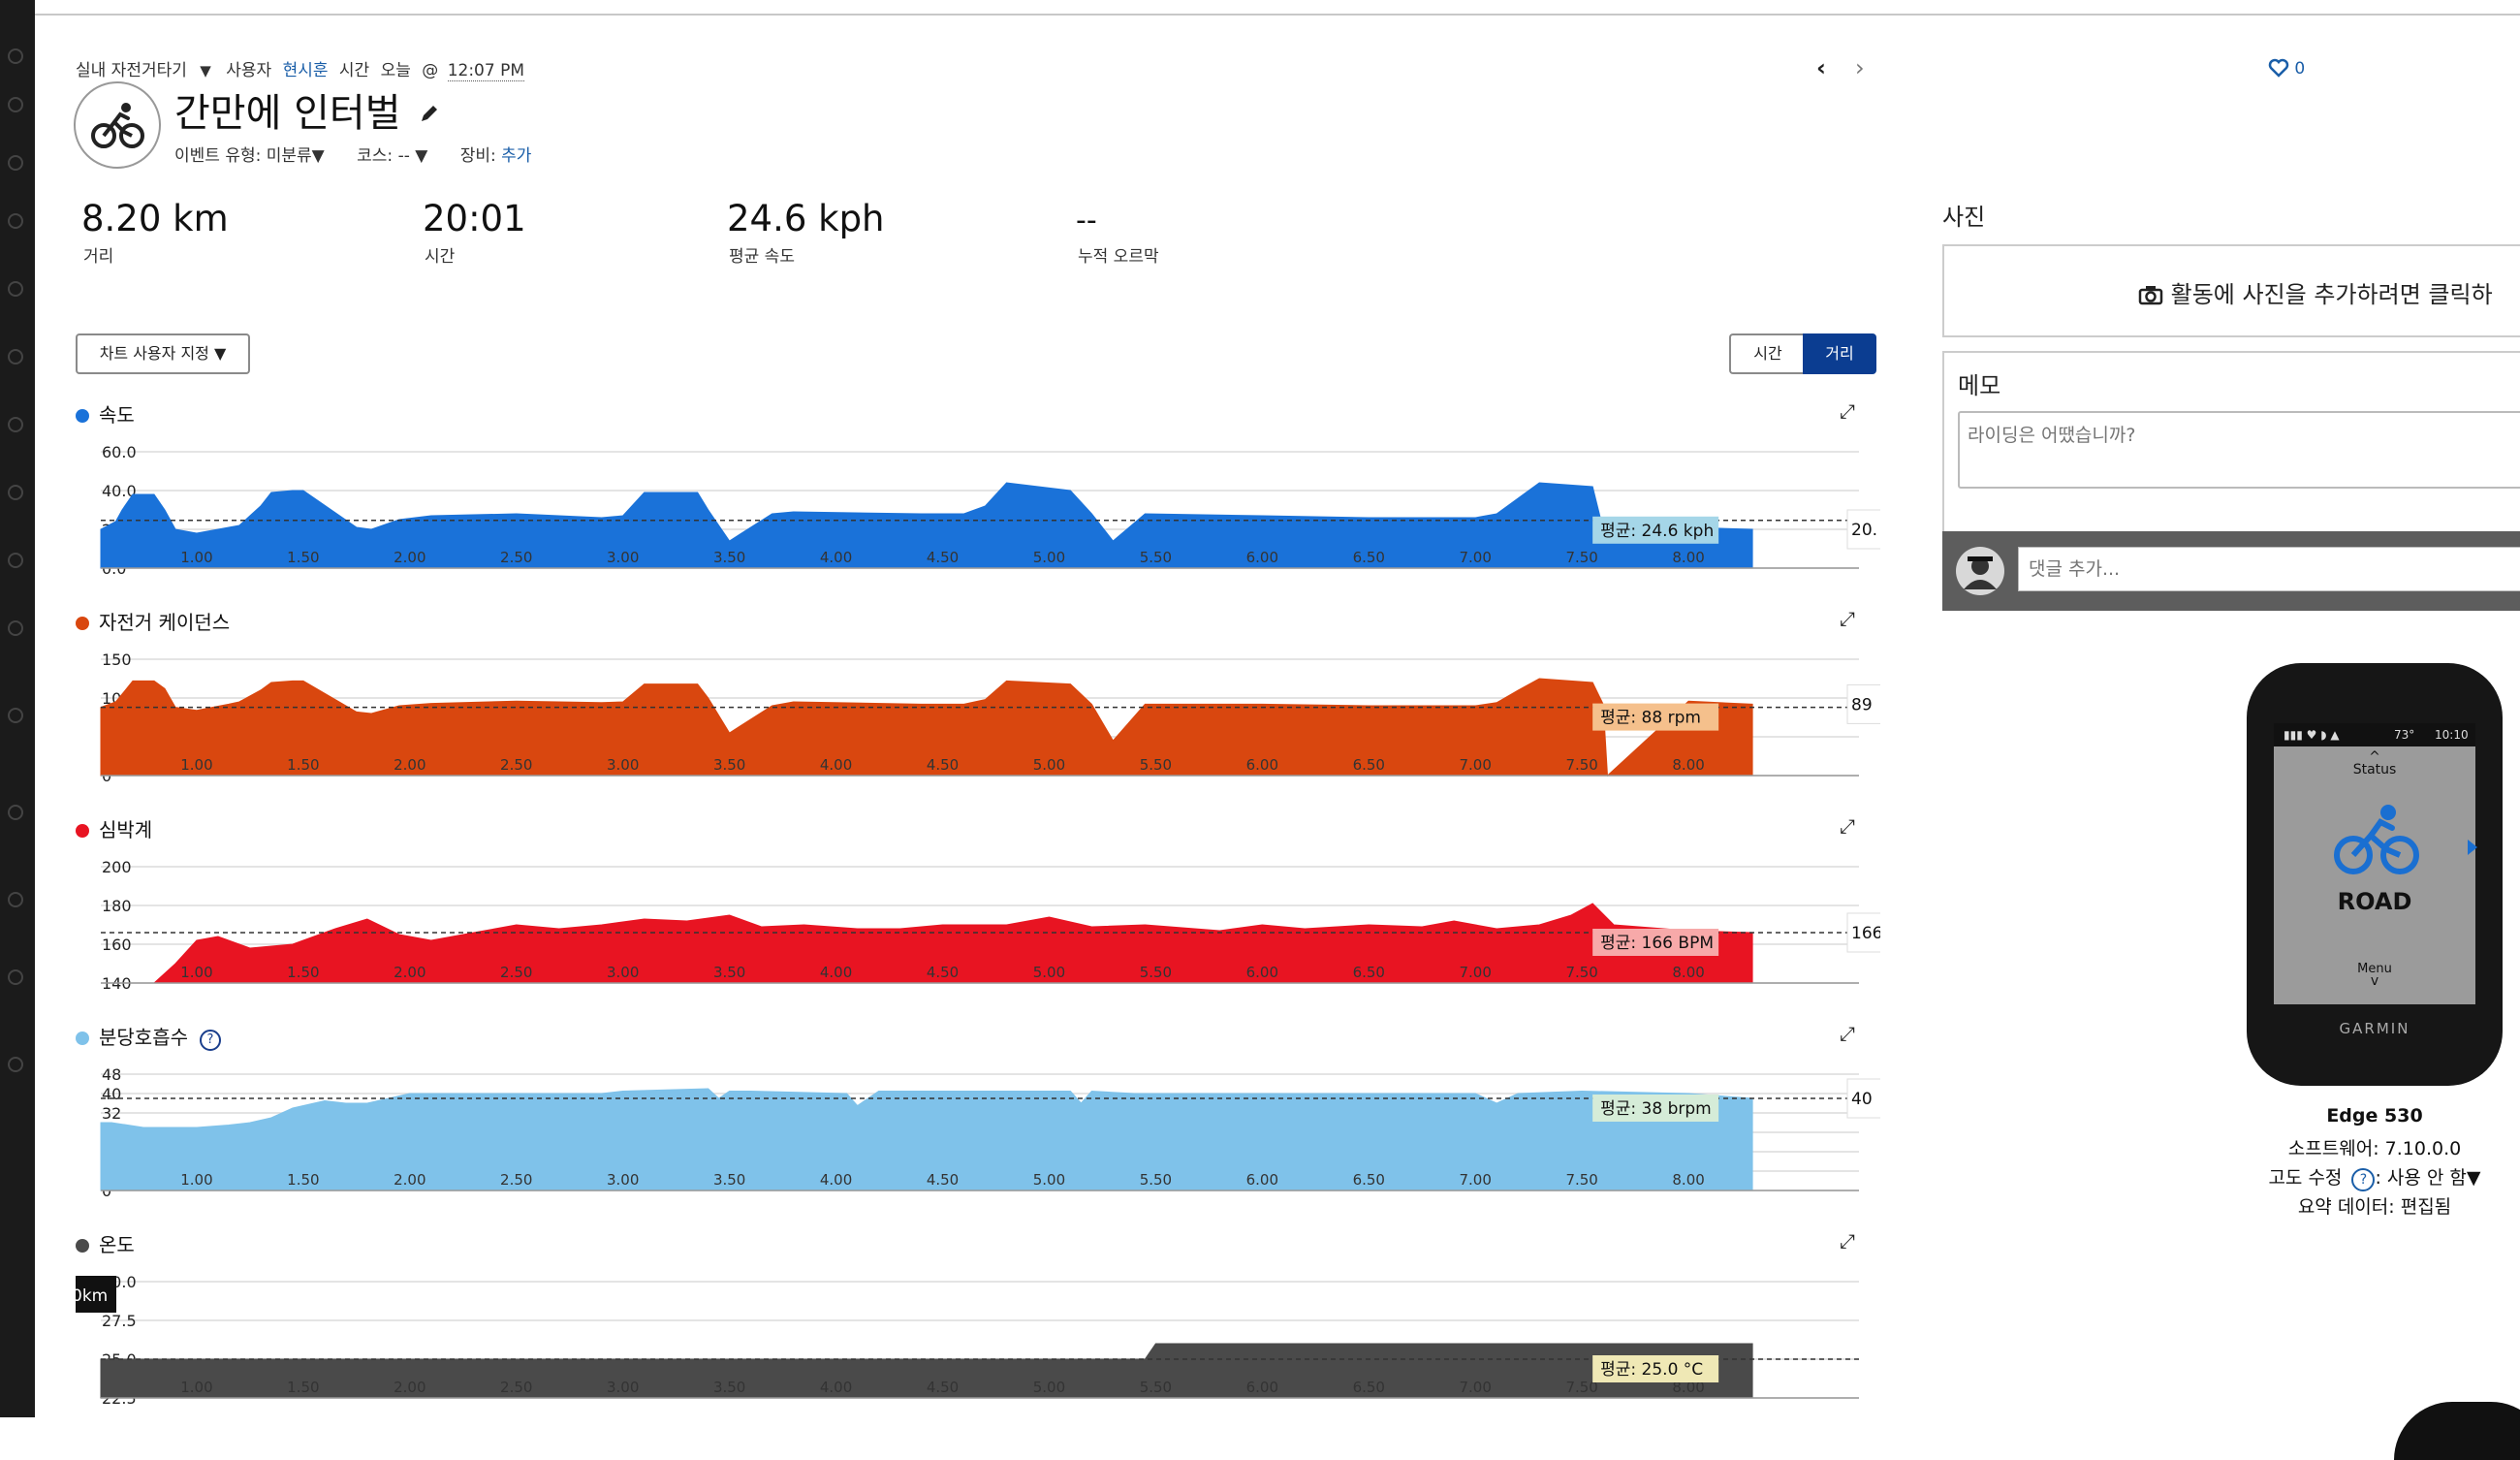 The height and width of the screenshot is (1460, 2520). What do you see at coordinates (1862, 704) in the screenshot?
I see `cursor-readout: 89` at bounding box center [1862, 704].